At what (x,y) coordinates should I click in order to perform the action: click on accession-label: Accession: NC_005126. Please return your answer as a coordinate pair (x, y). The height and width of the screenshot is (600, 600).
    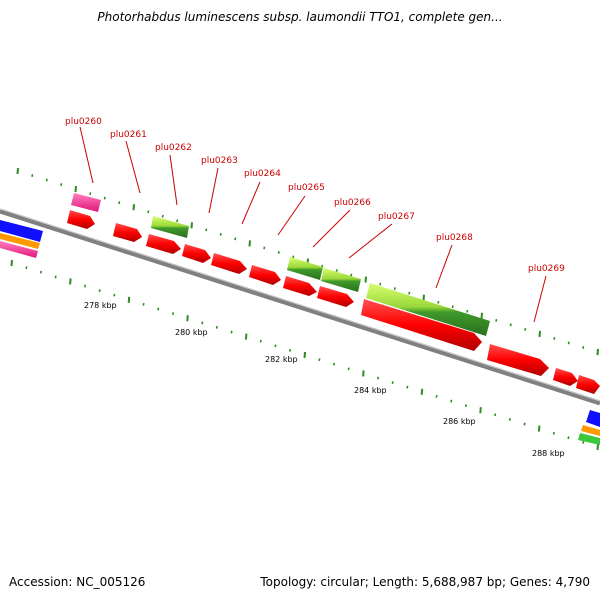
    Looking at the image, I should click on (77, 582).